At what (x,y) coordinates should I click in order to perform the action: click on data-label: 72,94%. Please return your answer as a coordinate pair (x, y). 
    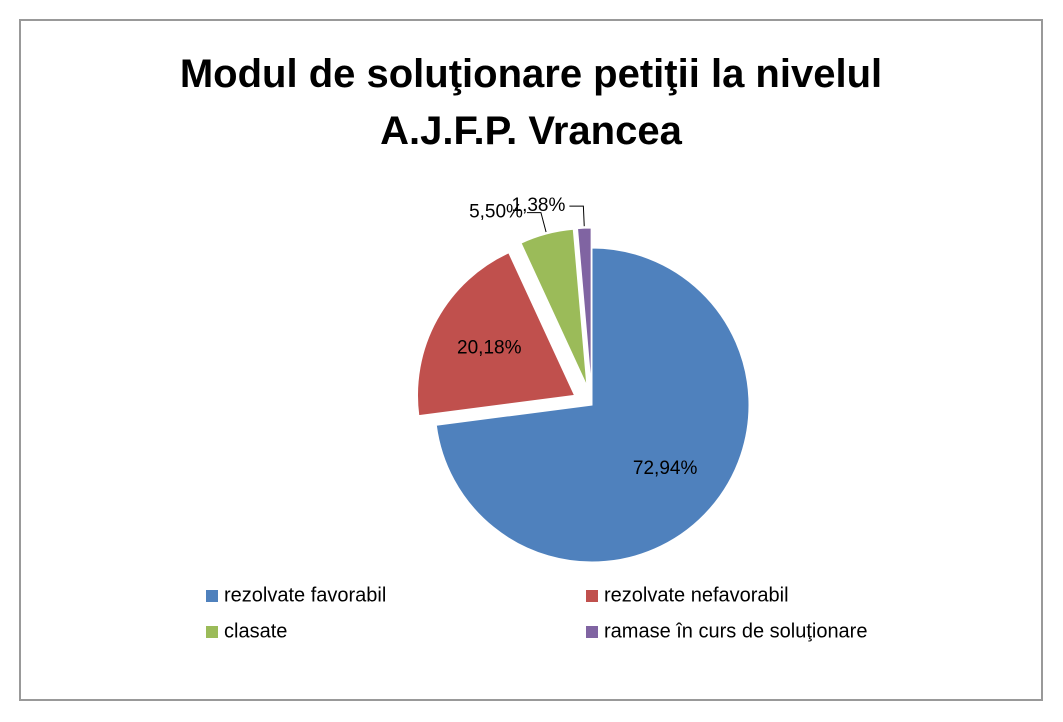
    Looking at the image, I should click on (665, 468).